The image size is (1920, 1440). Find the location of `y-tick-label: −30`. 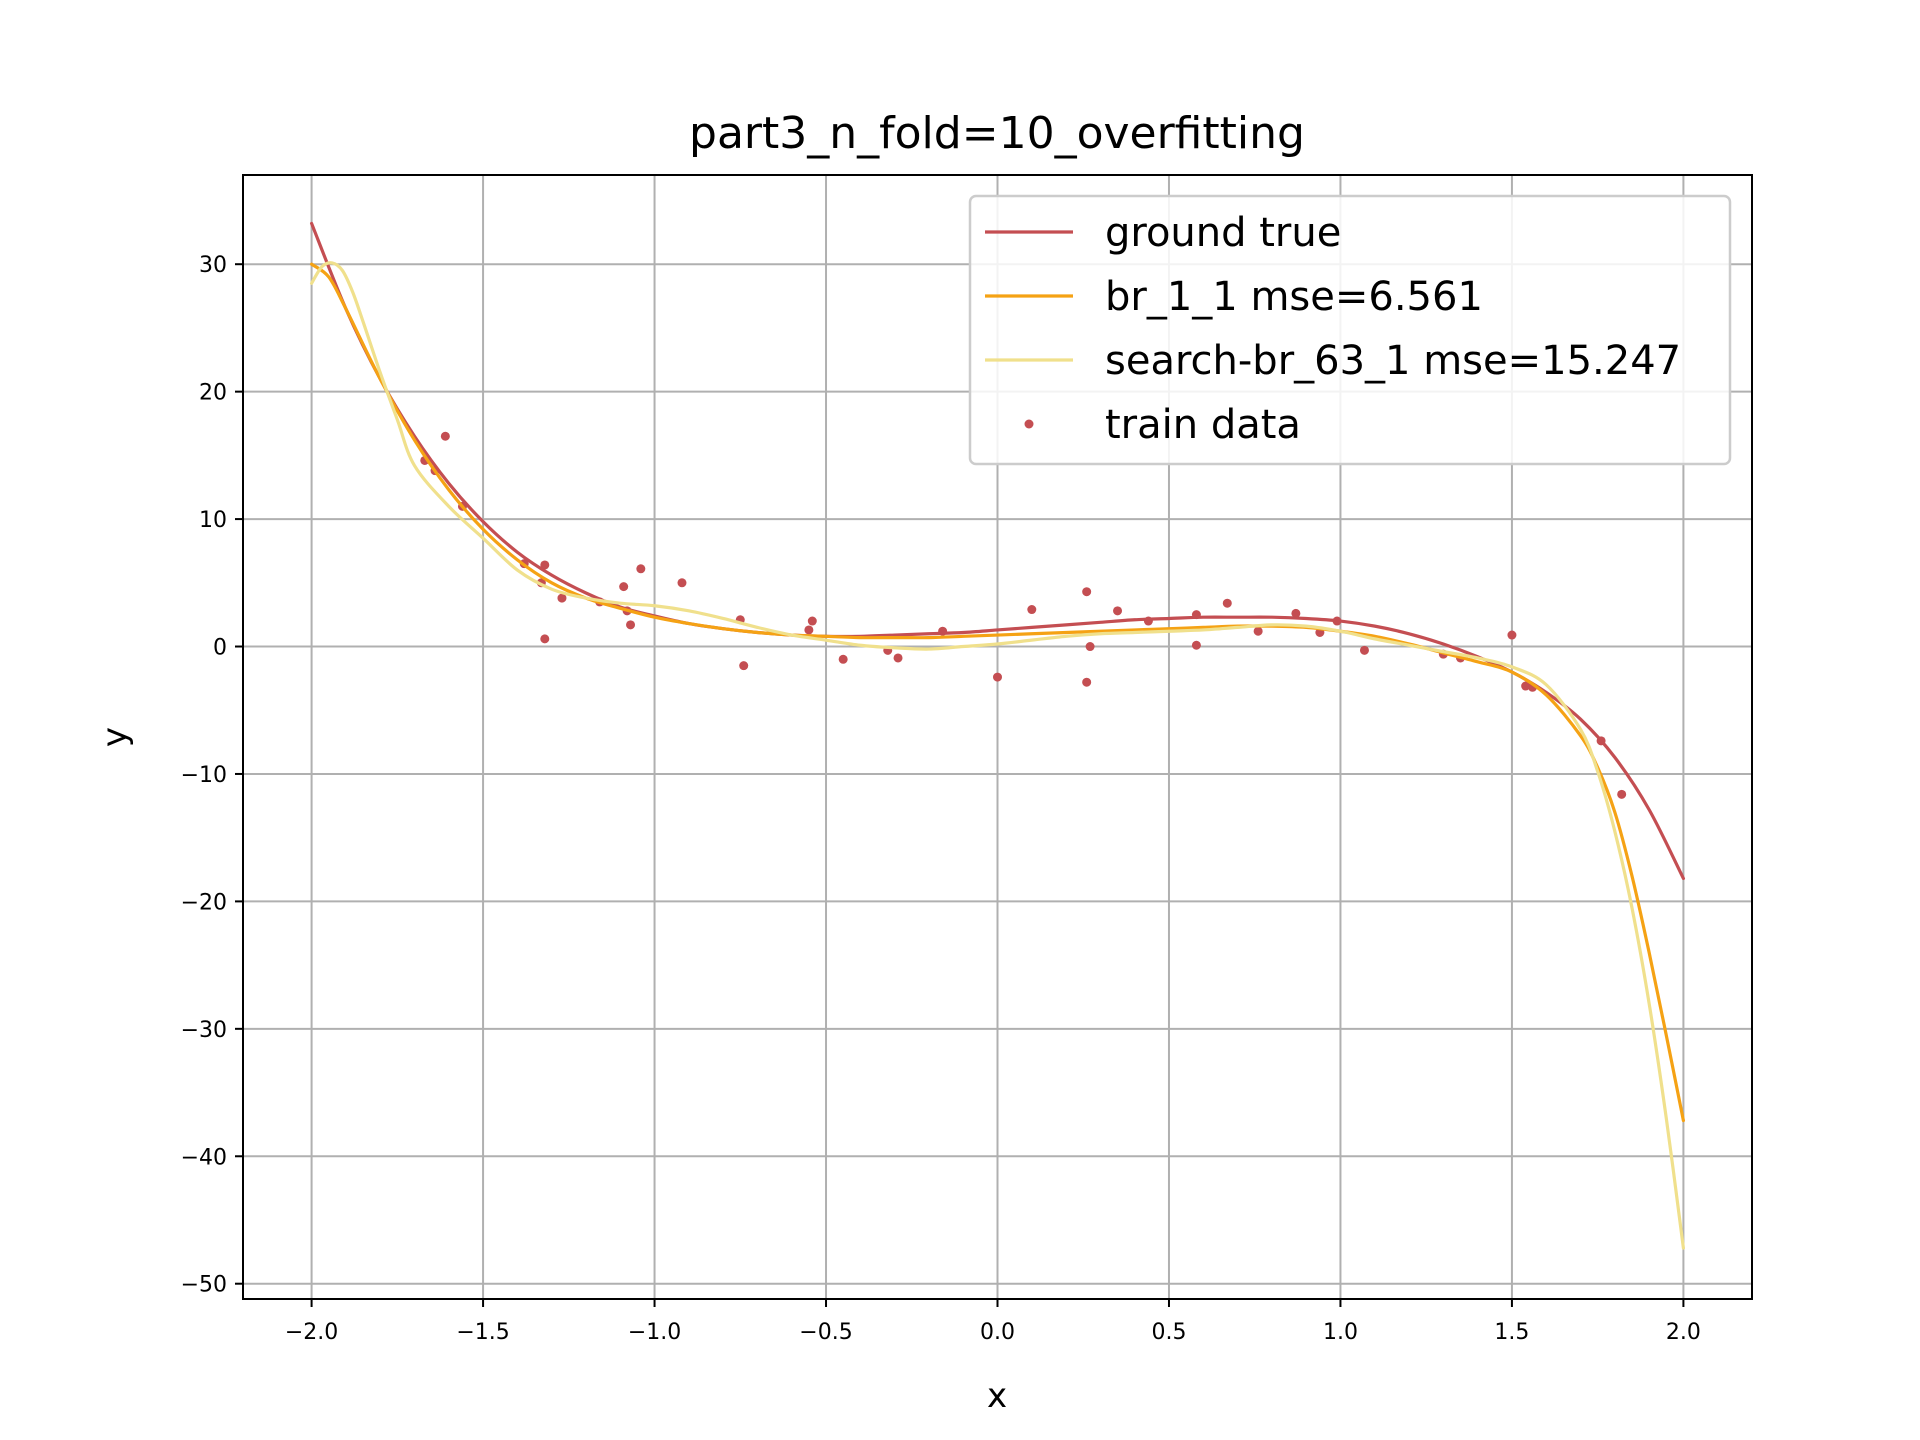

y-tick-label: −30 is located at coordinates (204, 1030).